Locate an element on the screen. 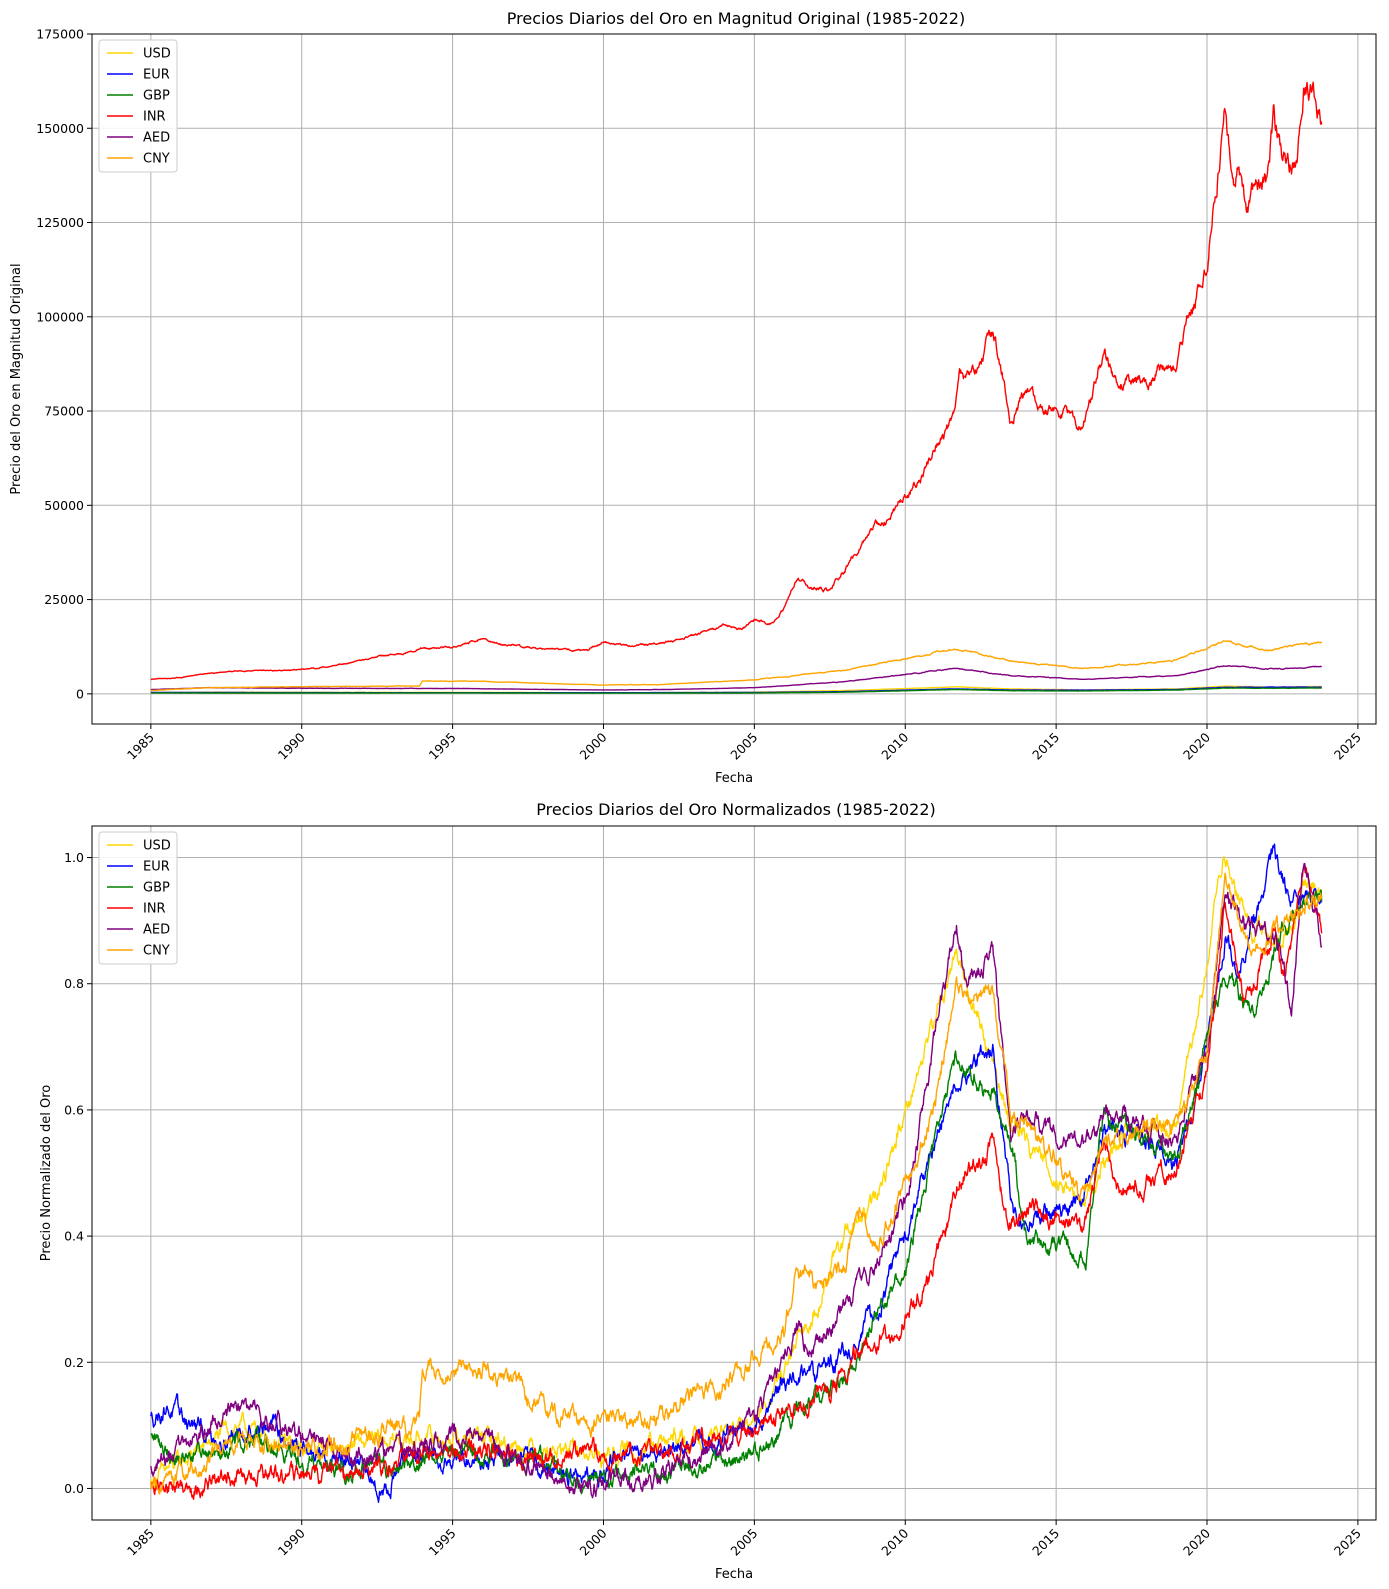 This screenshot has height=1589, width=1389. y-axis-label: Precio Normalizado del Oro is located at coordinates (46, 1173).